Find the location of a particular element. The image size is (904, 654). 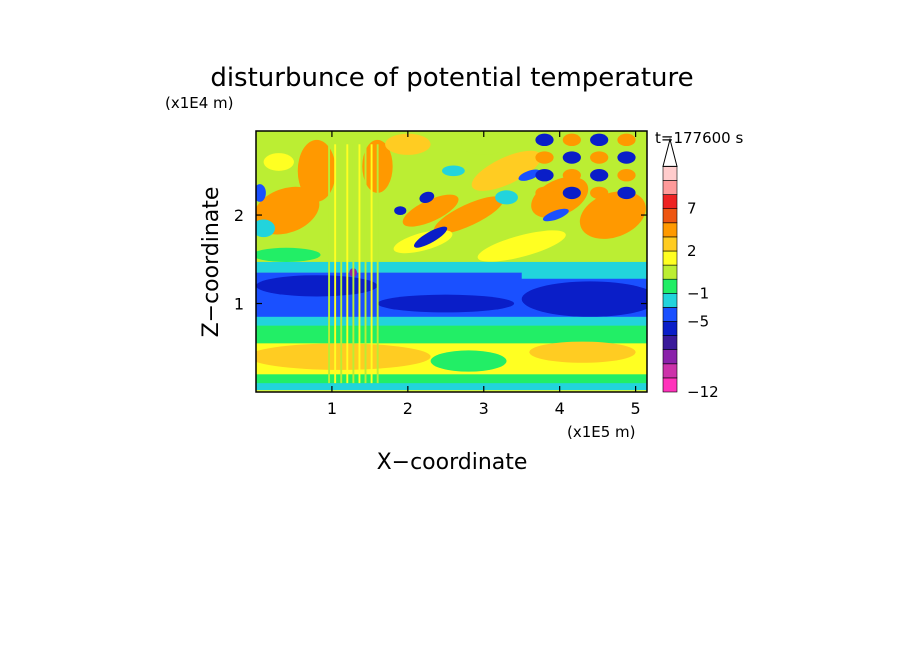

x-tick-label: 4 is located at coordinates (560, 408).